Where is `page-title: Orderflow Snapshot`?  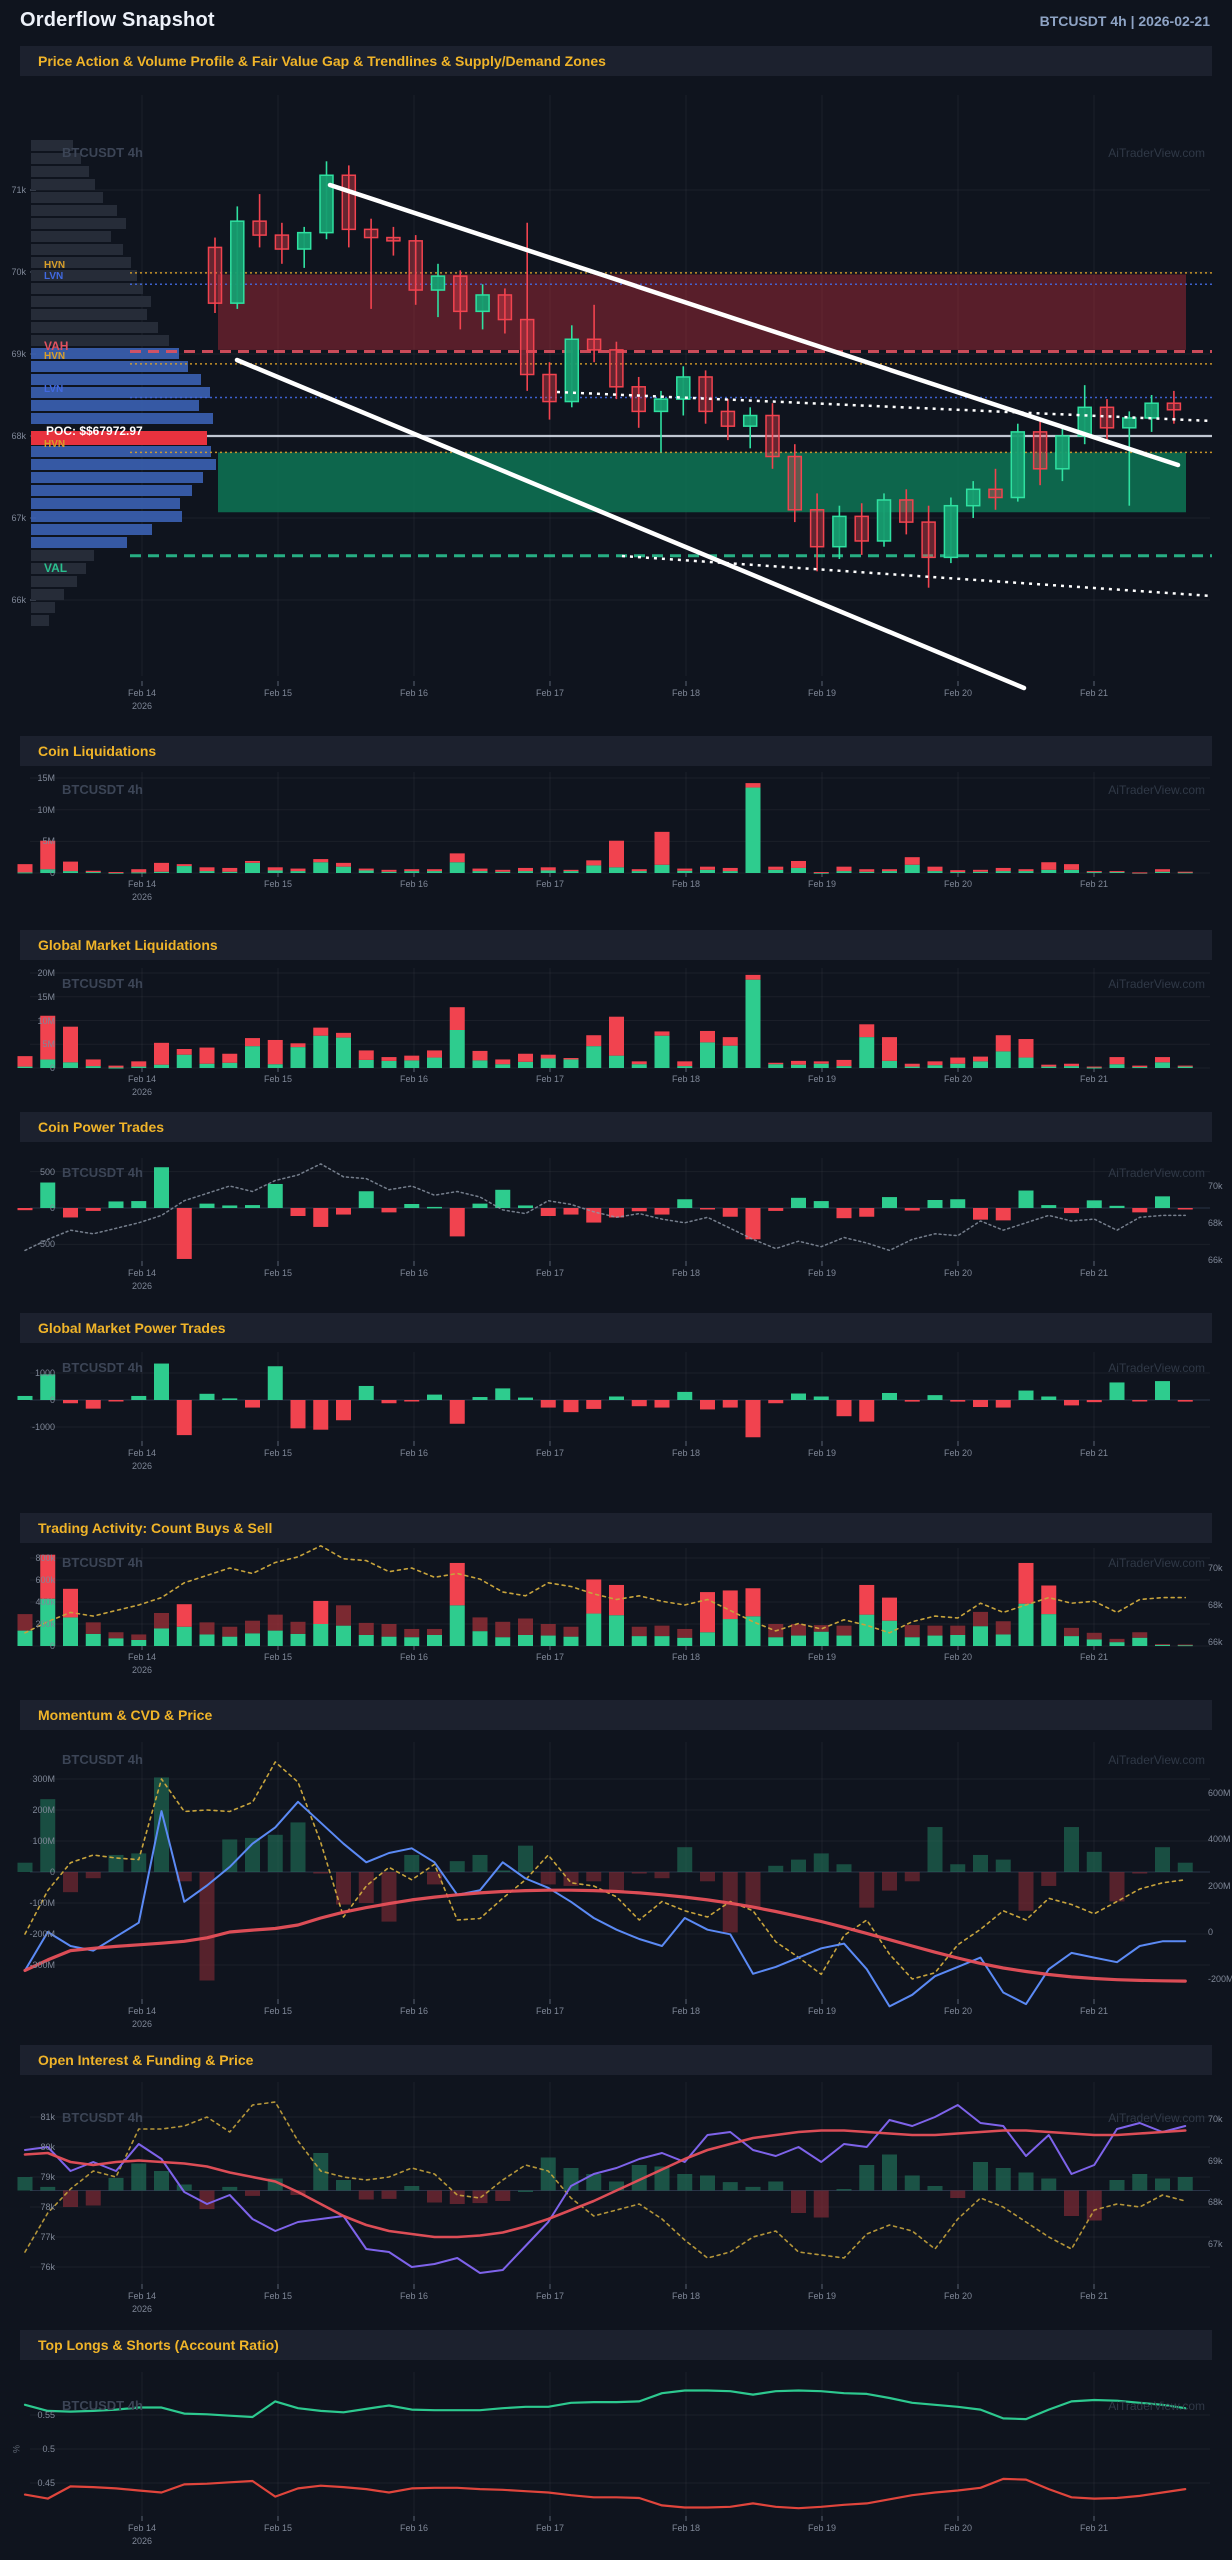 page-title: Orderflow Snapshot is located at coordinates (117, 20).